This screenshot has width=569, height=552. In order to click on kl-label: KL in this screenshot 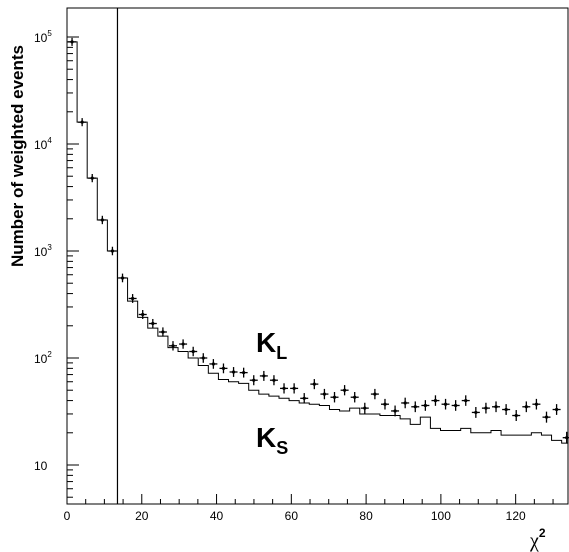, I will do `click(271, 345)`.